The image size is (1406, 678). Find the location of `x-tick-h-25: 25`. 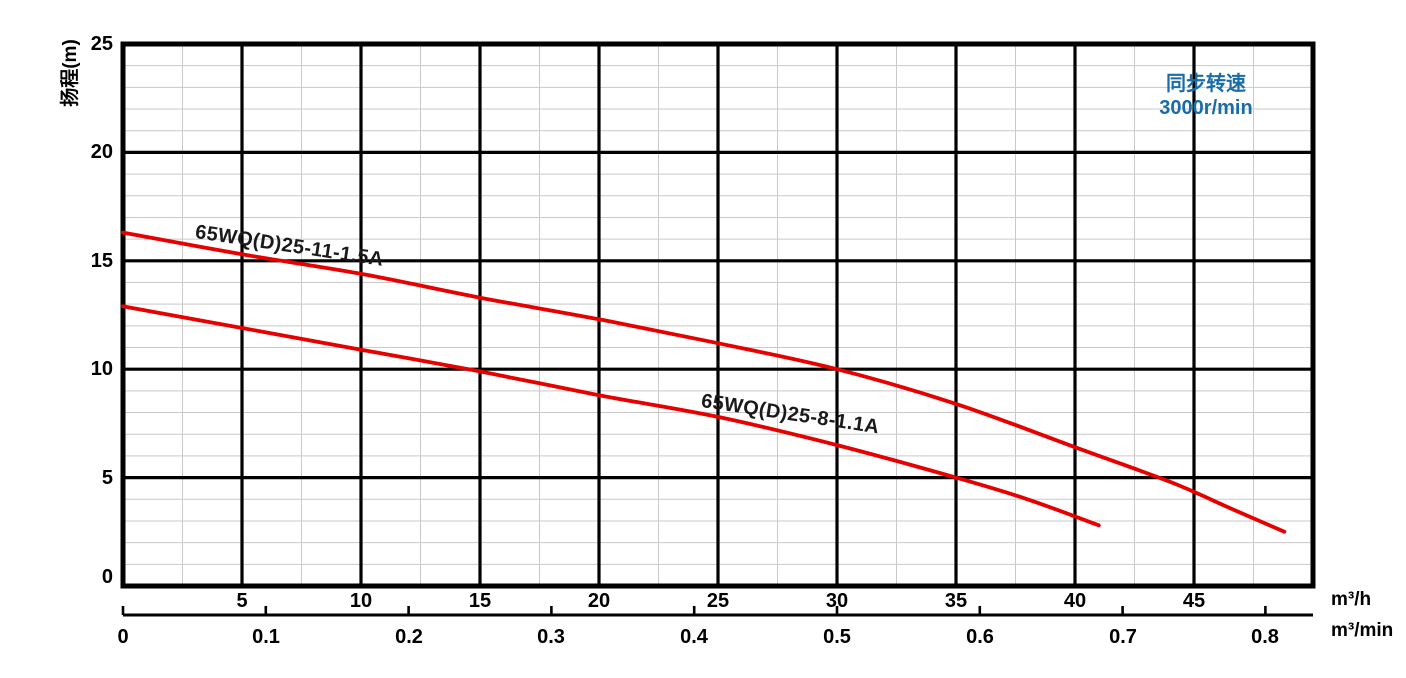

x-tick-h-25: 25 is located at coordinates (718, 601).